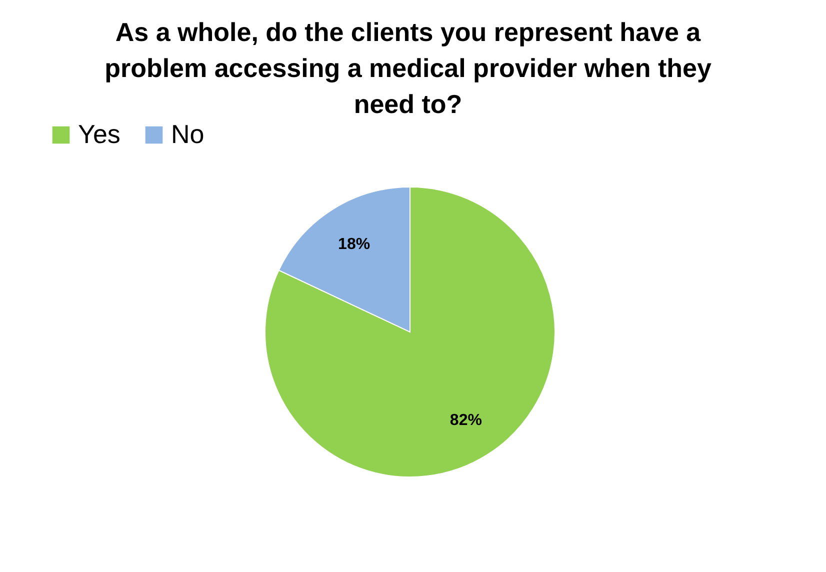 The height and width of the screenshot is (572, 826). Describe the element at coordinates (187, 134) in the screenshot. I see `legend-label: No` at that location.